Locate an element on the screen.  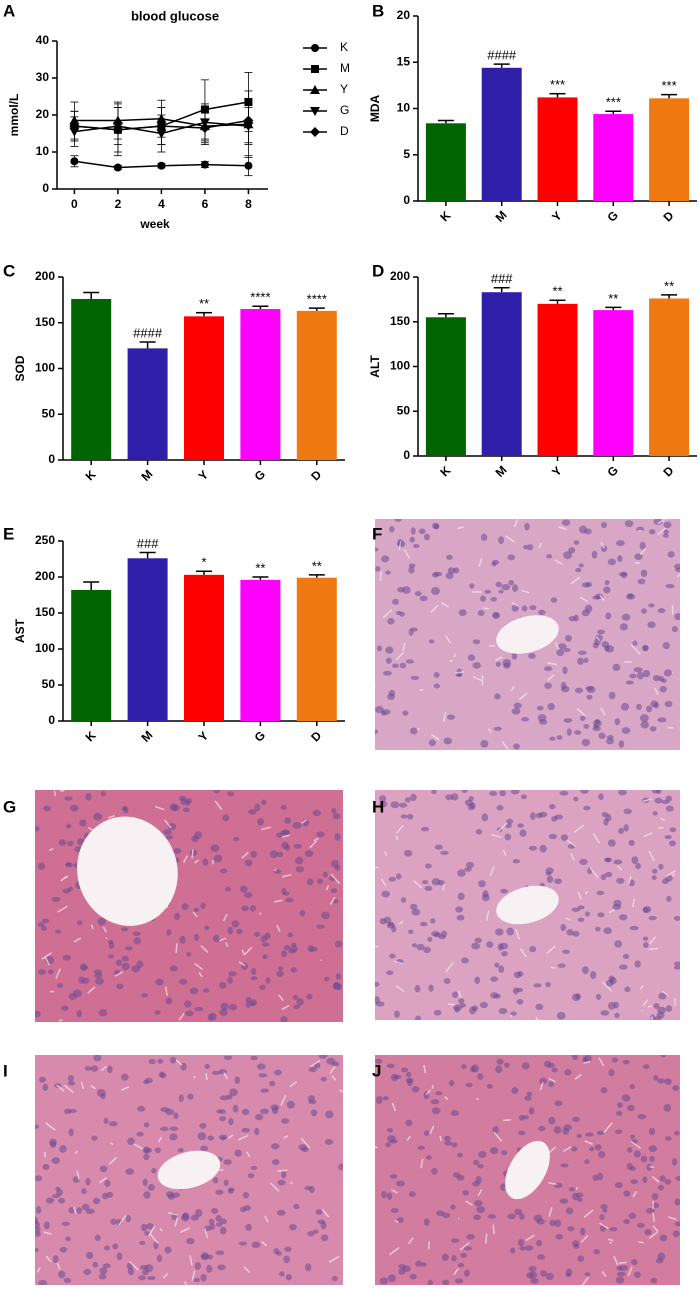
y-tick-label: 200 is located at coordinates (45, 576).